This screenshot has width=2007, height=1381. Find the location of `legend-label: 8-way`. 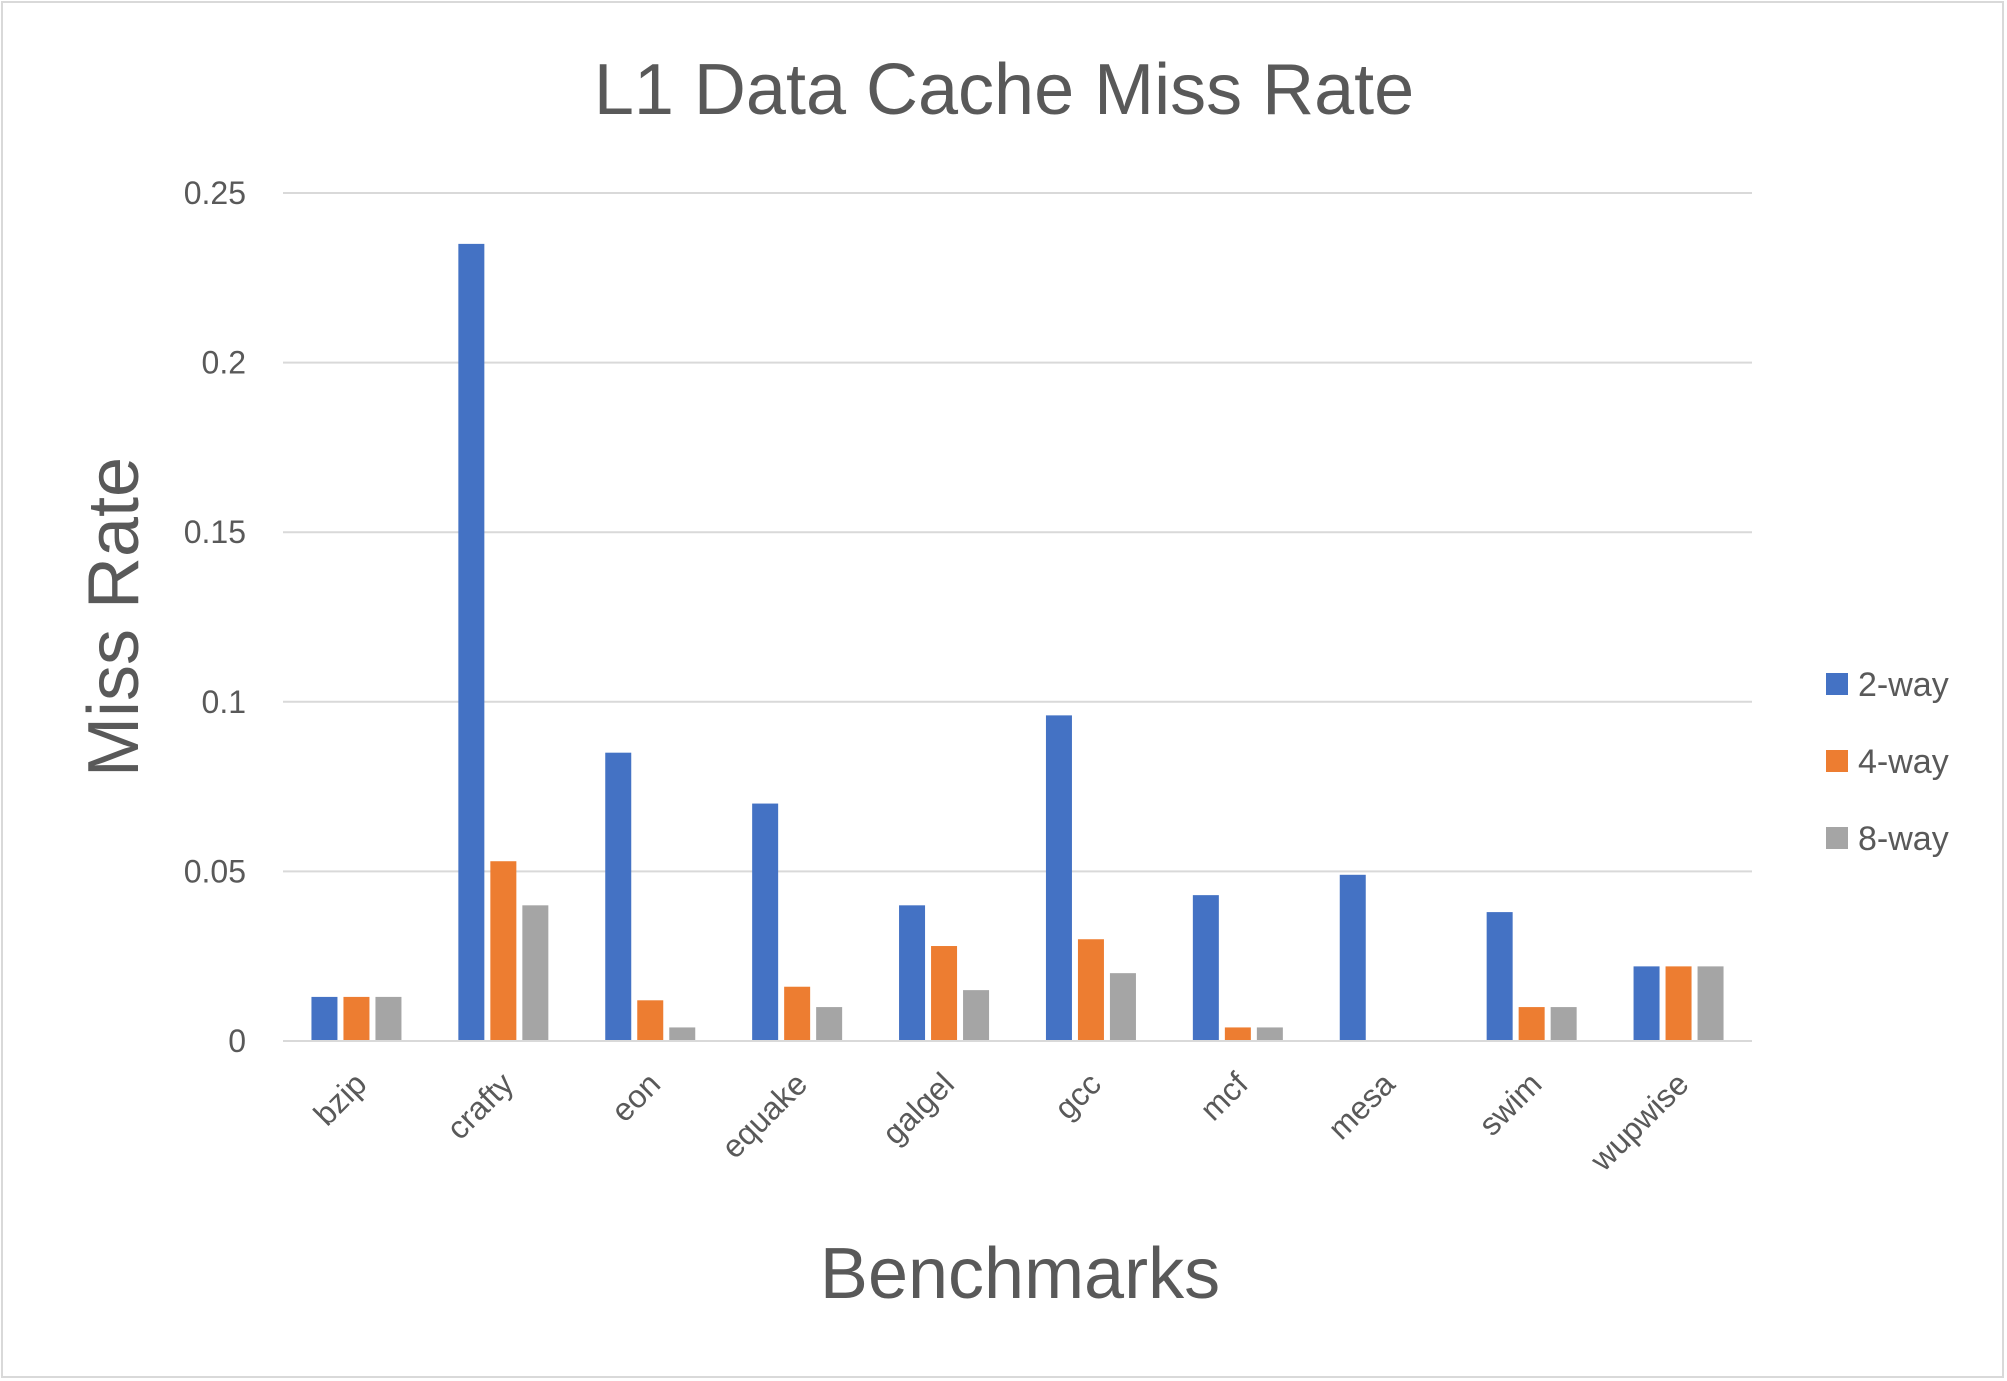

legend-label: 8-way is located at coordinates (1903, 839).